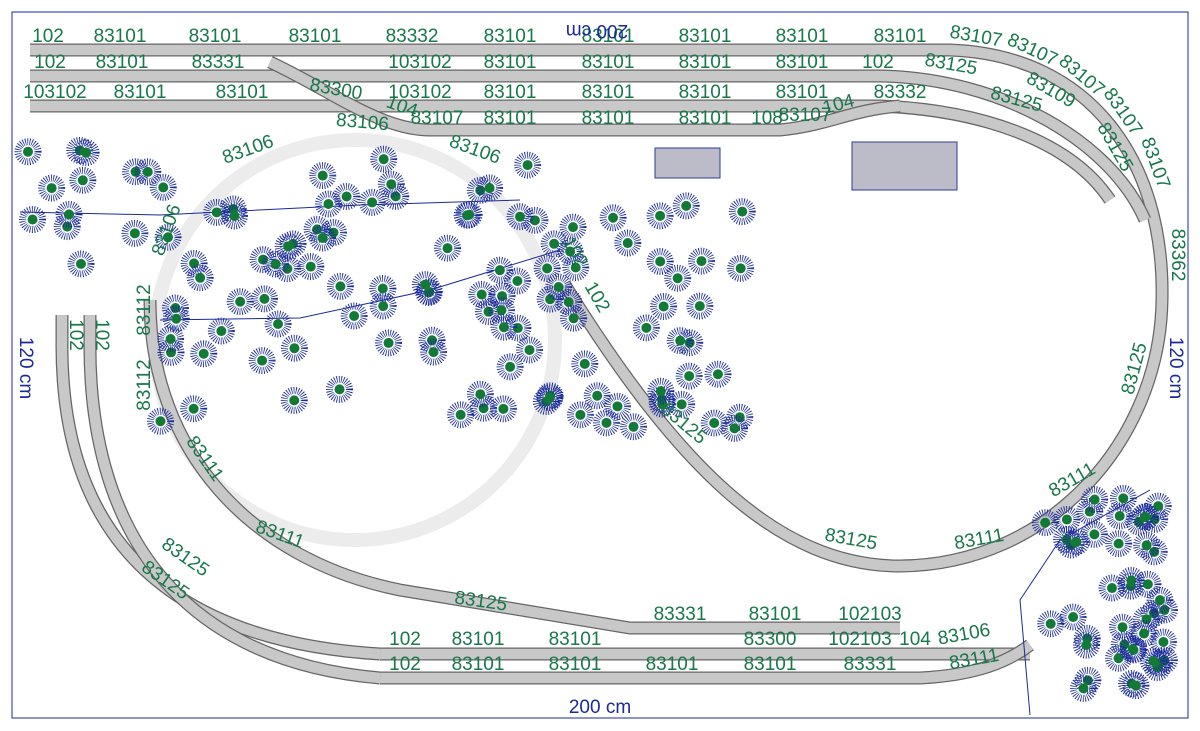 The width and height of the screenshot is (1200, 731). I want to click on track-label: 102103, so click(859, 639).